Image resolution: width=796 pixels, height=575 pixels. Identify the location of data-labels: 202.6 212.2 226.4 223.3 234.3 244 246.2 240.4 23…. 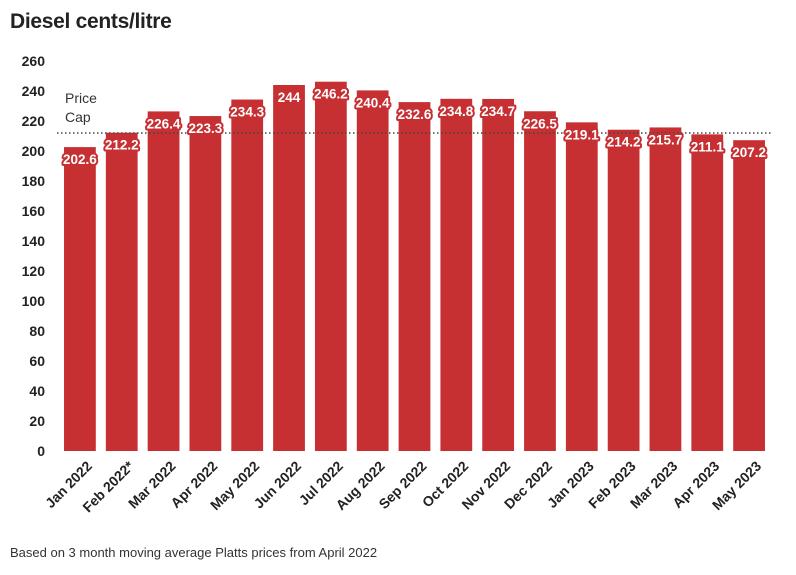
(414, 127).